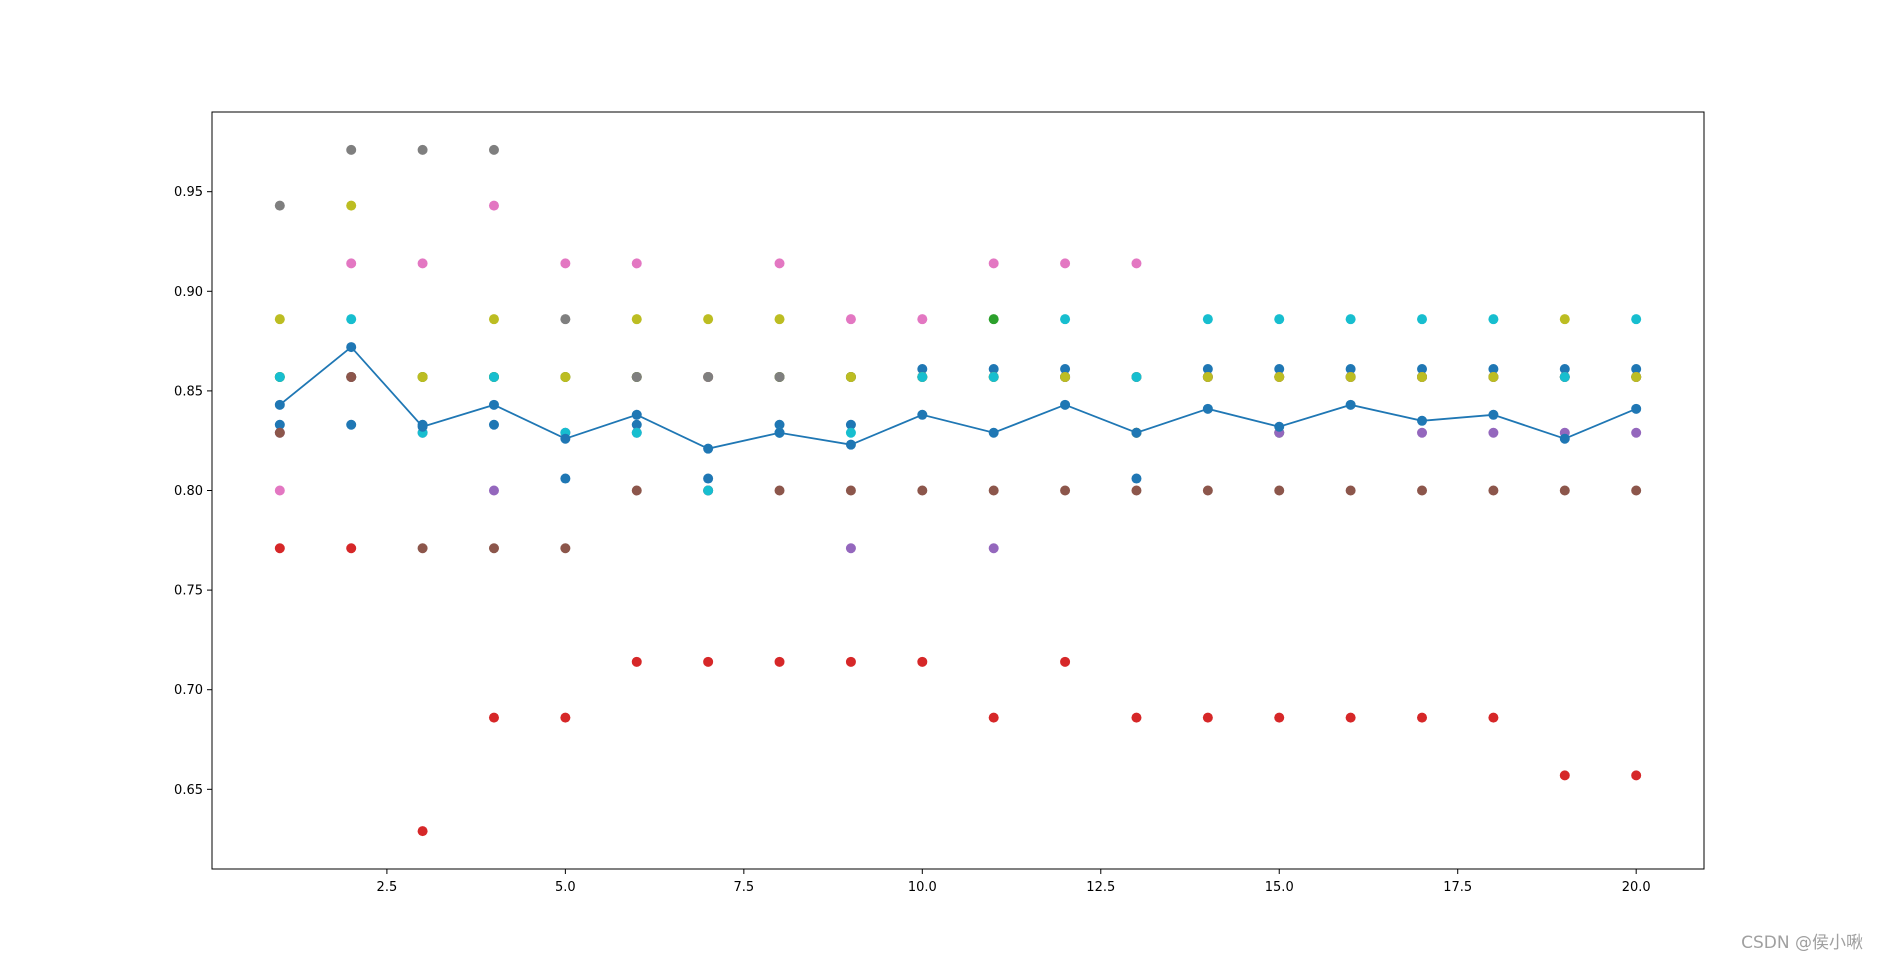 This screenshot has height=961, width=1877. Describe the element at coordinates (188, 292) in the screenshot. I see `y-tick-label: 0.90` at that location.